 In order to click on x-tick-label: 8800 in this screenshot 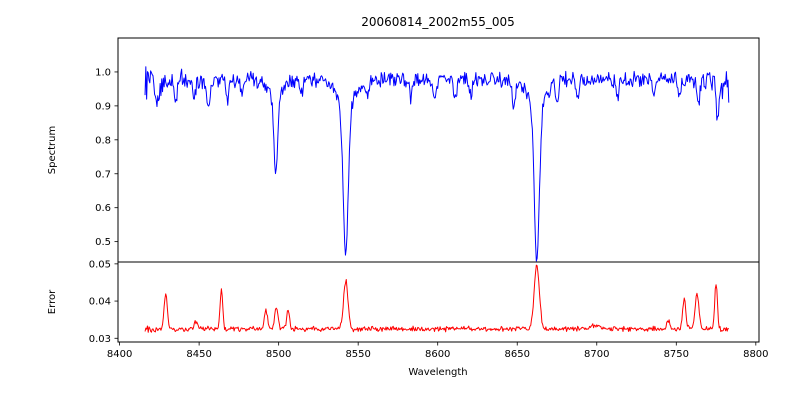, I will do `click(755, 354)`.